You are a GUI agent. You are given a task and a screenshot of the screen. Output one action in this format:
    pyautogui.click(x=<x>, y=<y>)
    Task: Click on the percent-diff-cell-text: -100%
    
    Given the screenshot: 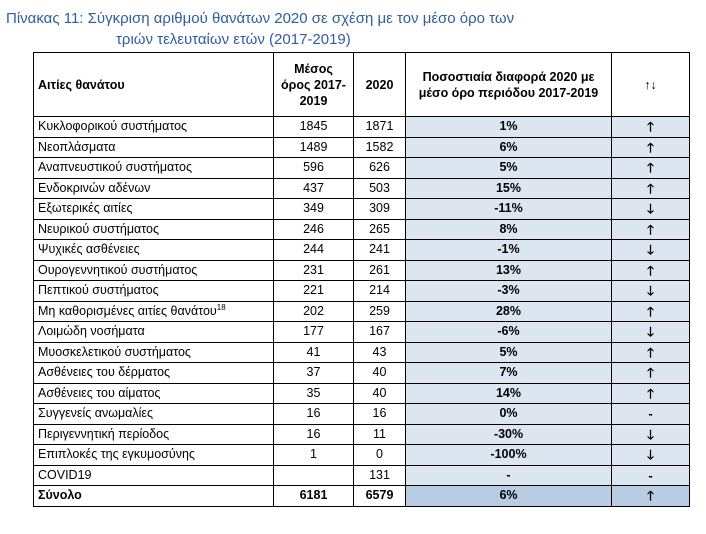 What is the action you would take?
    pyautogui.click(x=508, y=454)
    